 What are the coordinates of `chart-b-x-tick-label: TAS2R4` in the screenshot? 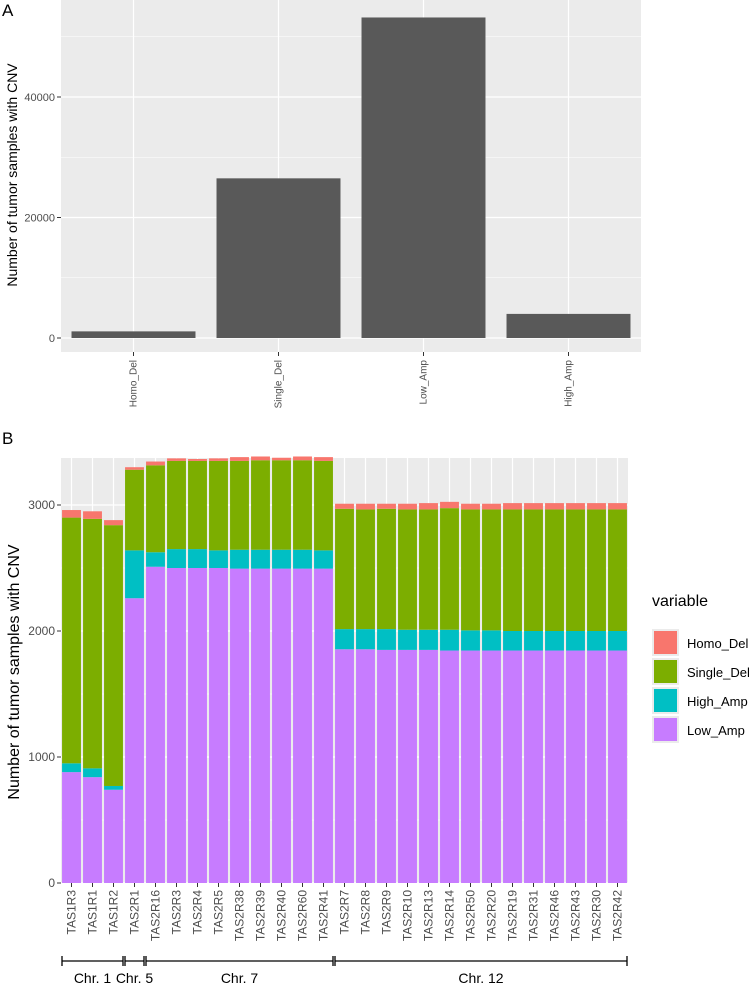 It's located at (198, 912).